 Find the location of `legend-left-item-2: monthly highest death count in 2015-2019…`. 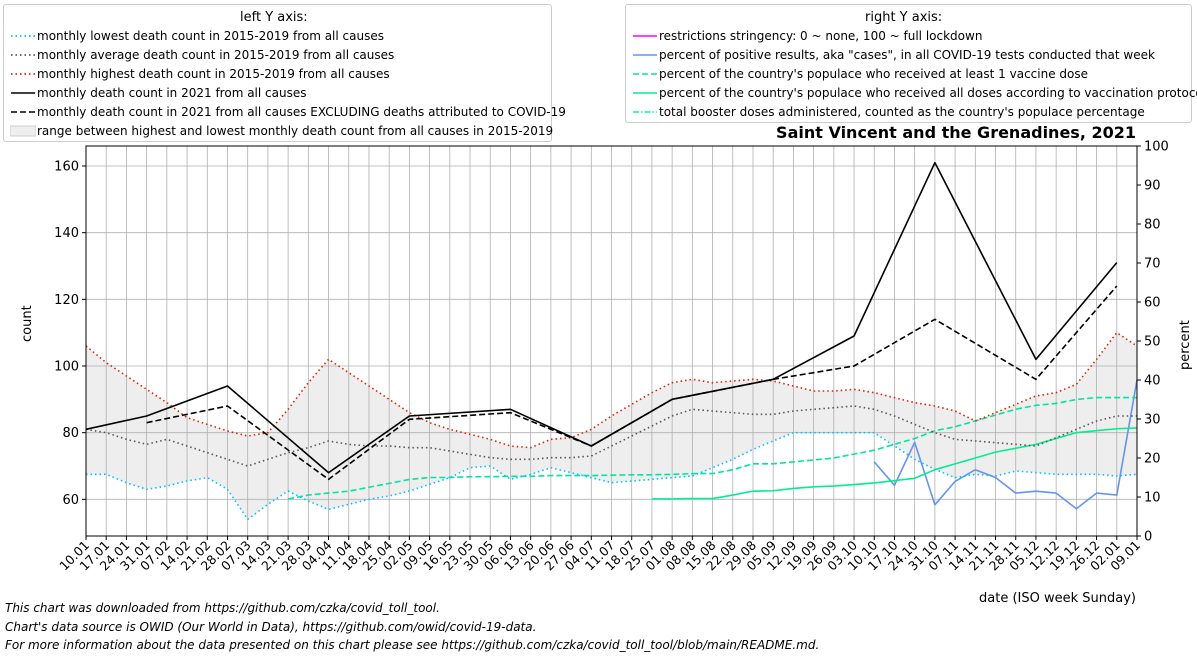

legend-left-item-2: monthly highest death count in 2015-2019… is located at coordinates (213, 74).